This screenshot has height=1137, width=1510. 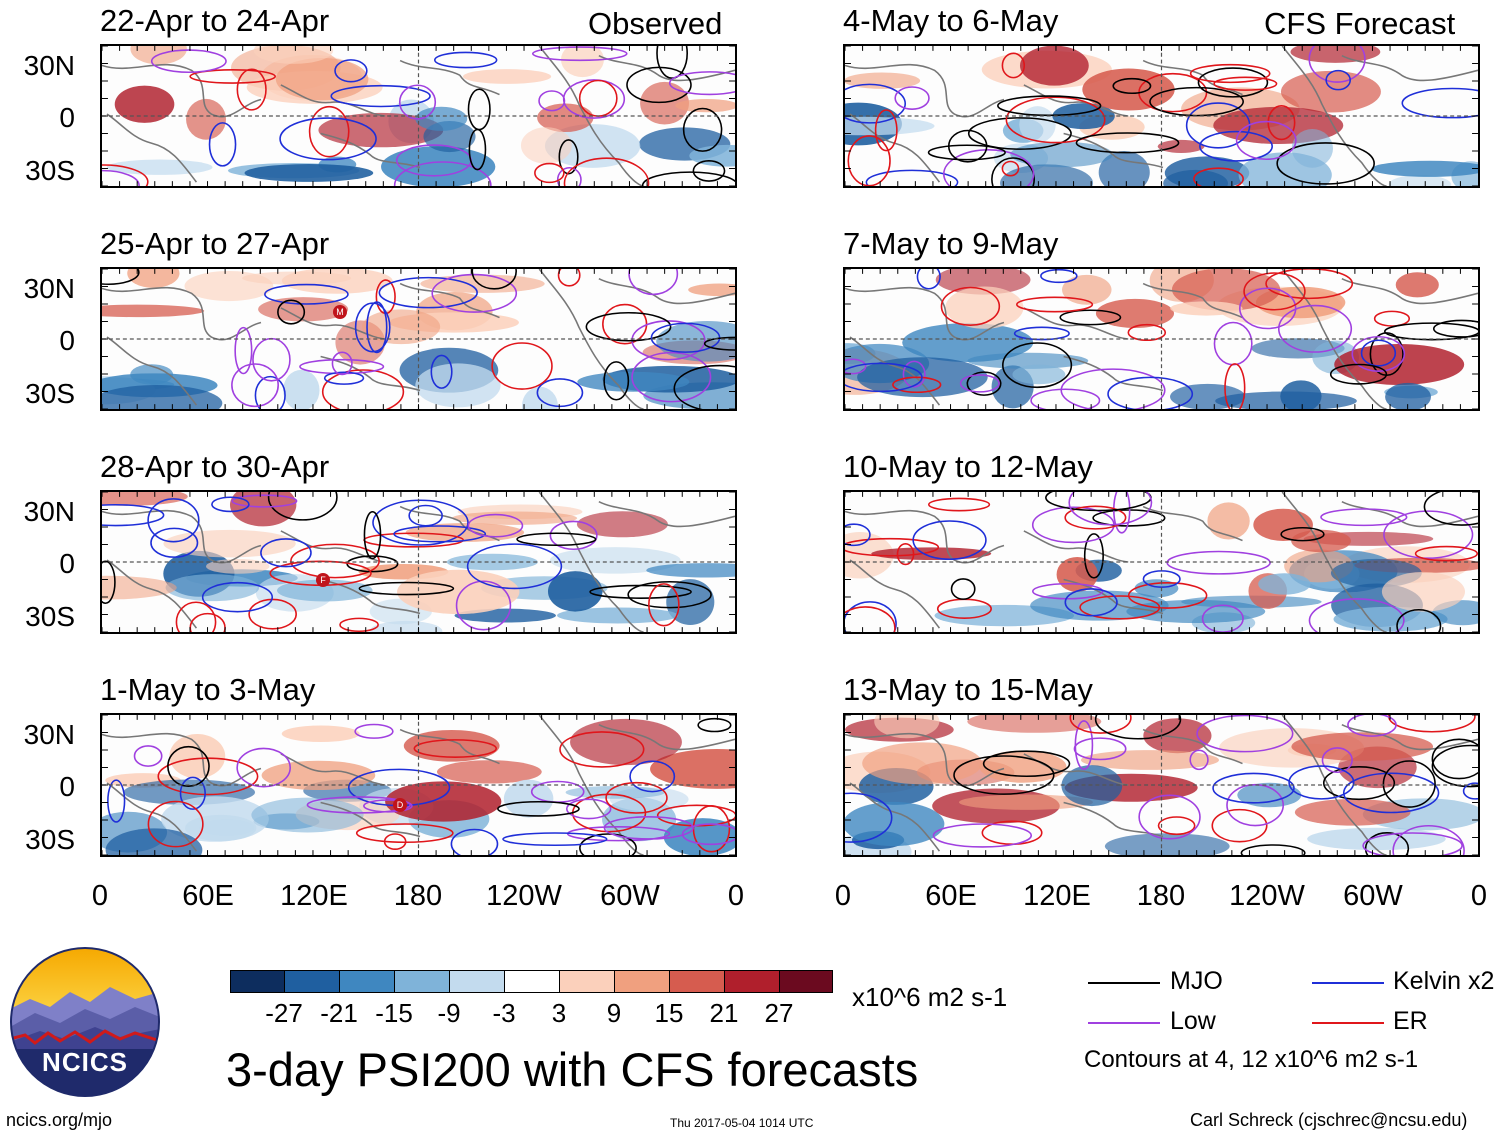 I want to click on forecast-period-title-3: 10-May to 12-May, so click(x=968, y=466).